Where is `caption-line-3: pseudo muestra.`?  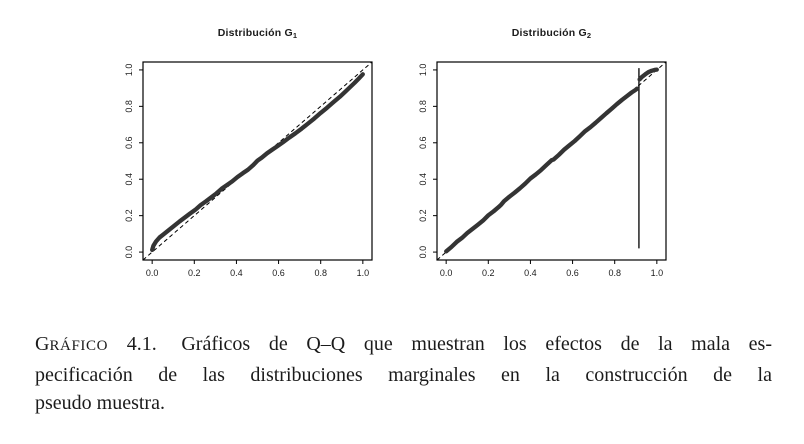
caption-line-3: pseudo muestra. is located at coordinates (403, 403).